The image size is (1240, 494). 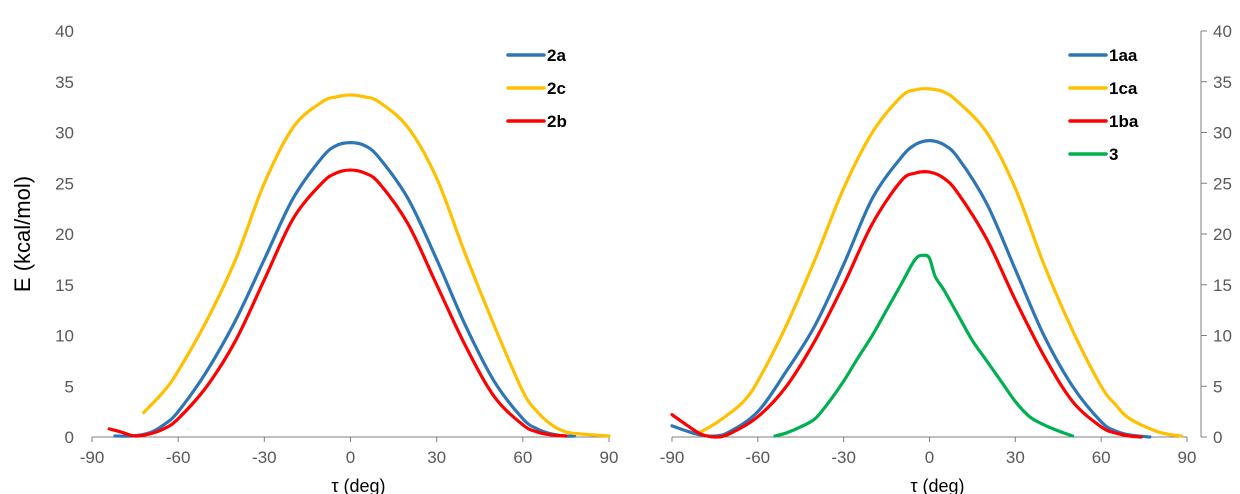 What do you see at coordinates (556, 55) in the screenshot?
I see `legend-label-2a: 2a` at bounding box center [556, 55].